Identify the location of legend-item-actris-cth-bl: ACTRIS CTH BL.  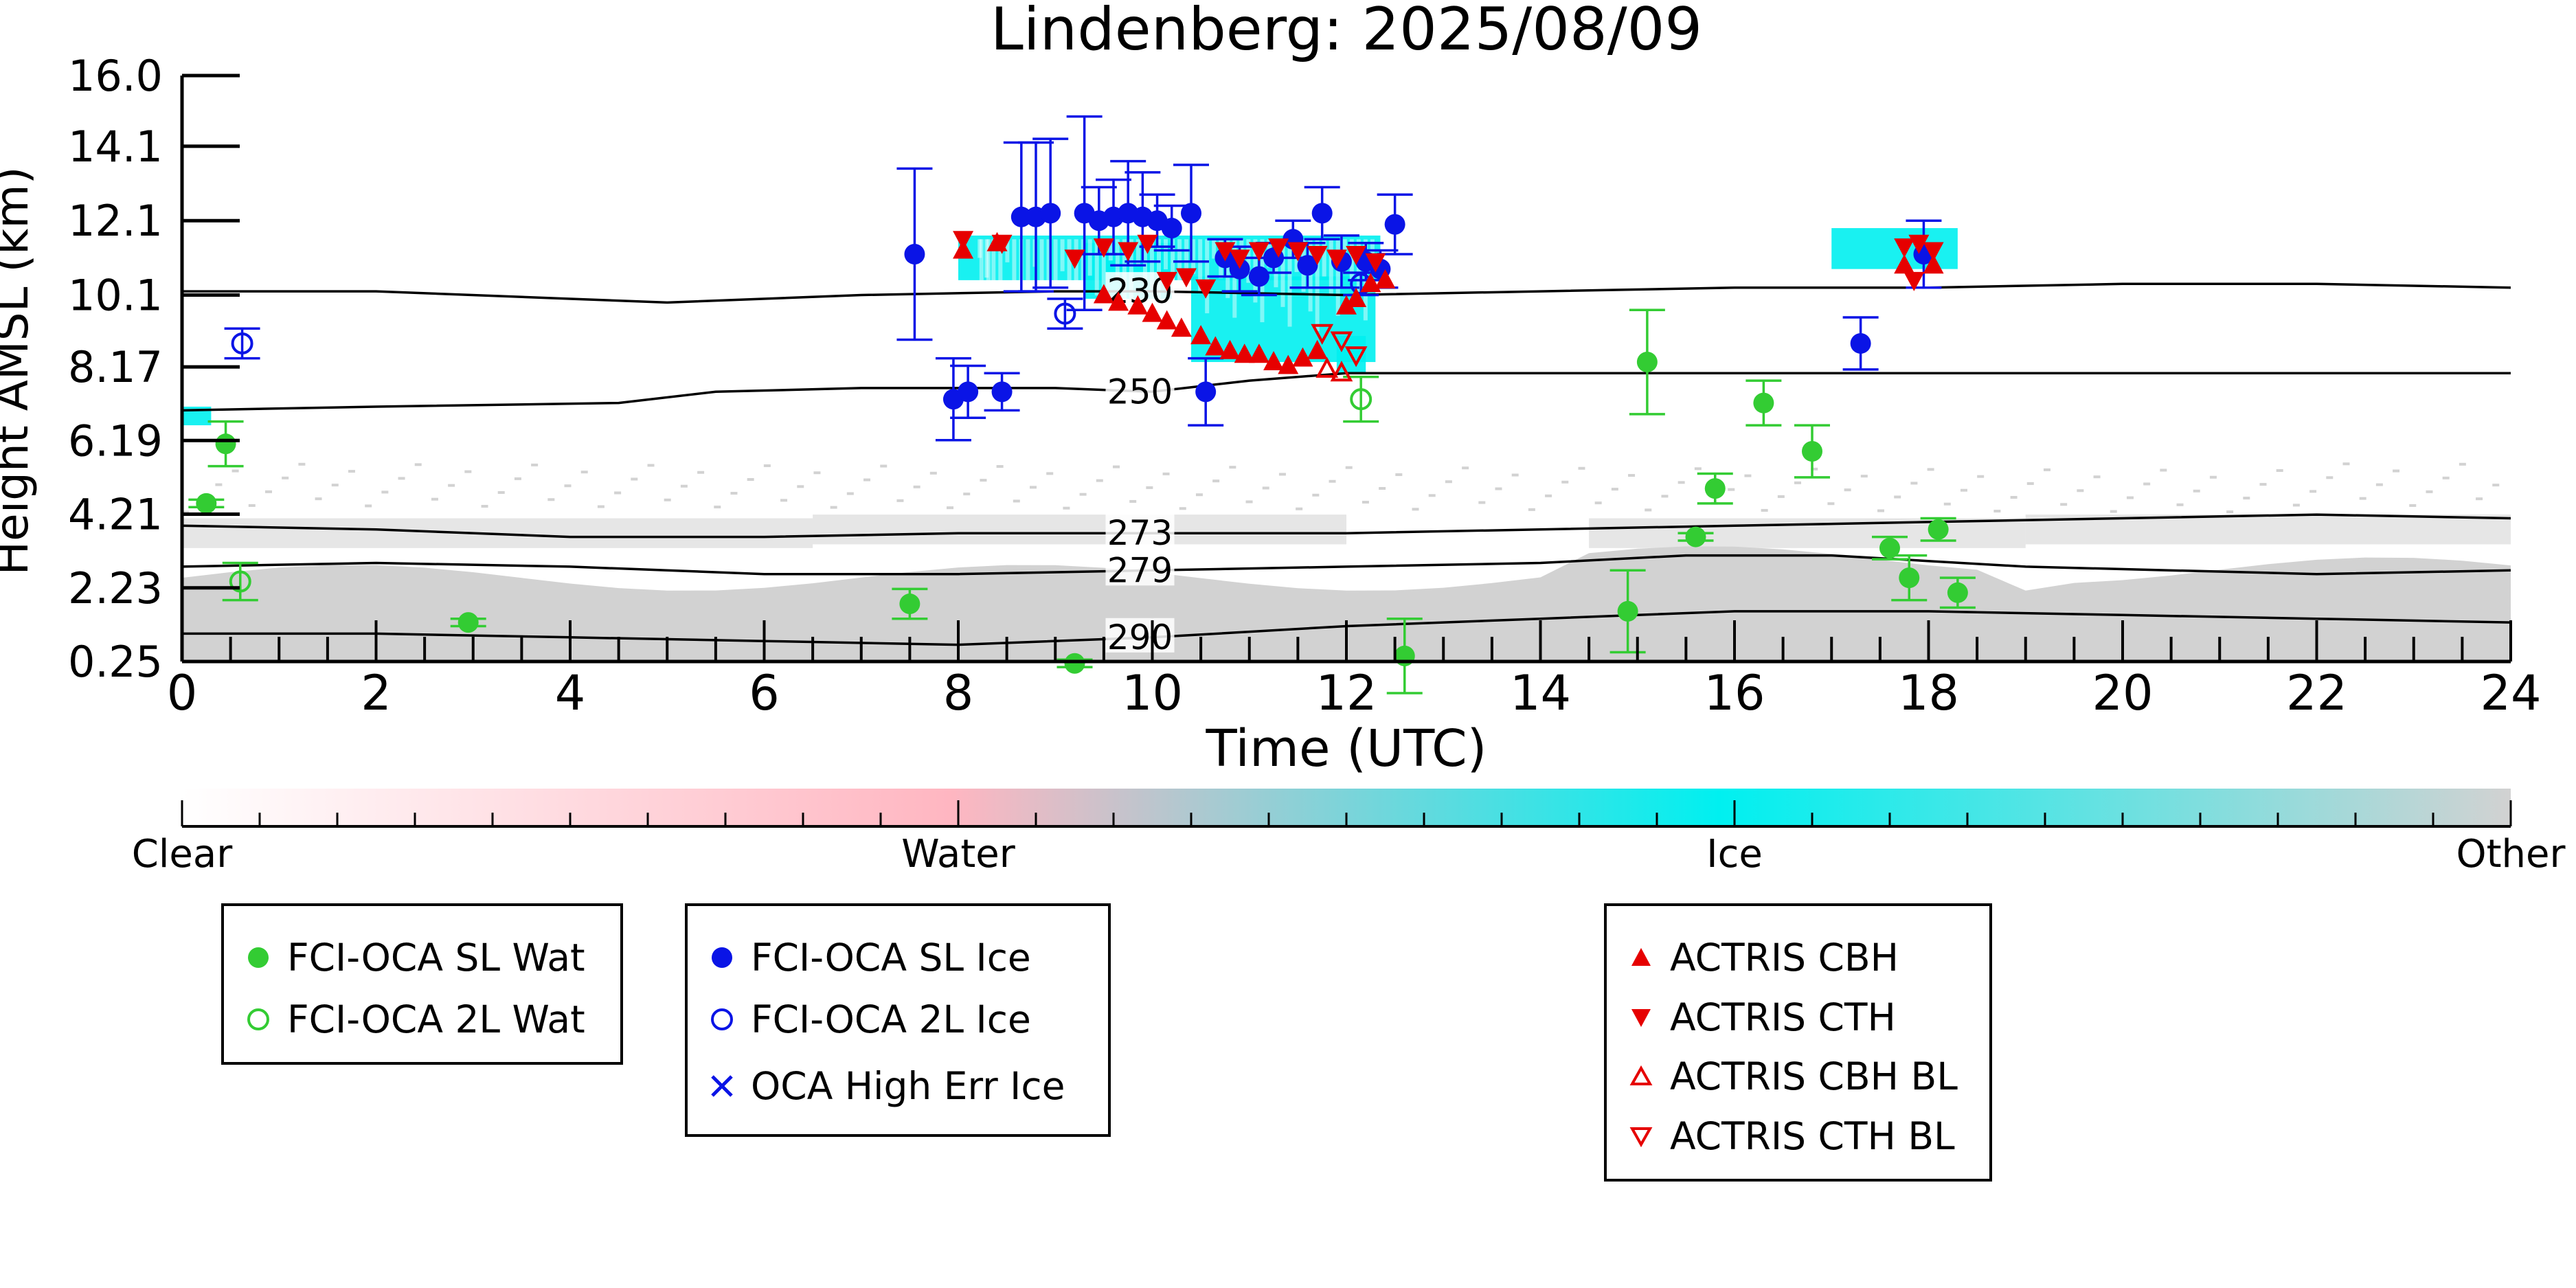
(1787, 1136).